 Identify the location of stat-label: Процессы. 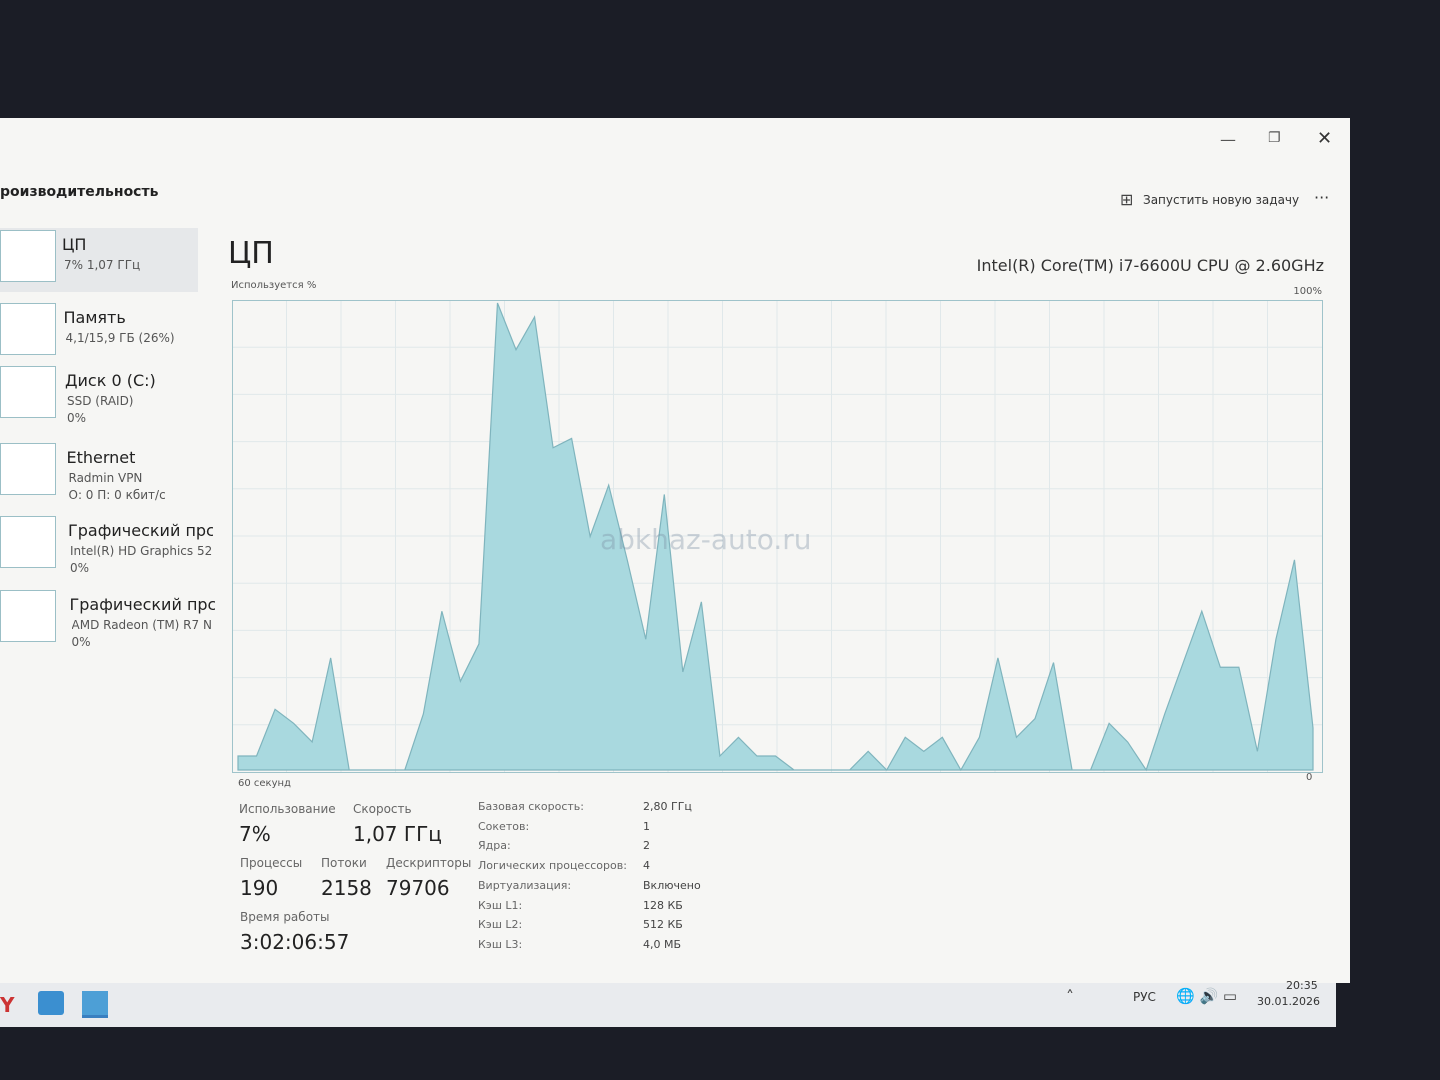
(271, 863).